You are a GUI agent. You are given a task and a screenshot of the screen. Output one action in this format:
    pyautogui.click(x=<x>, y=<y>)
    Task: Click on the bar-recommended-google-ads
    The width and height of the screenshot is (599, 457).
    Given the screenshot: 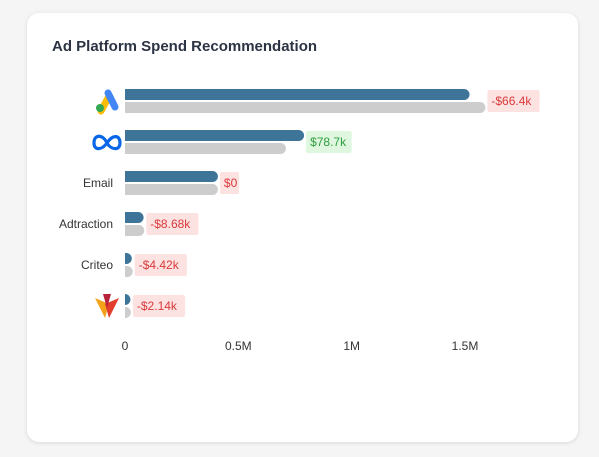 What is the action you would take?
    pyautogui.click(x=305, y=107)
    